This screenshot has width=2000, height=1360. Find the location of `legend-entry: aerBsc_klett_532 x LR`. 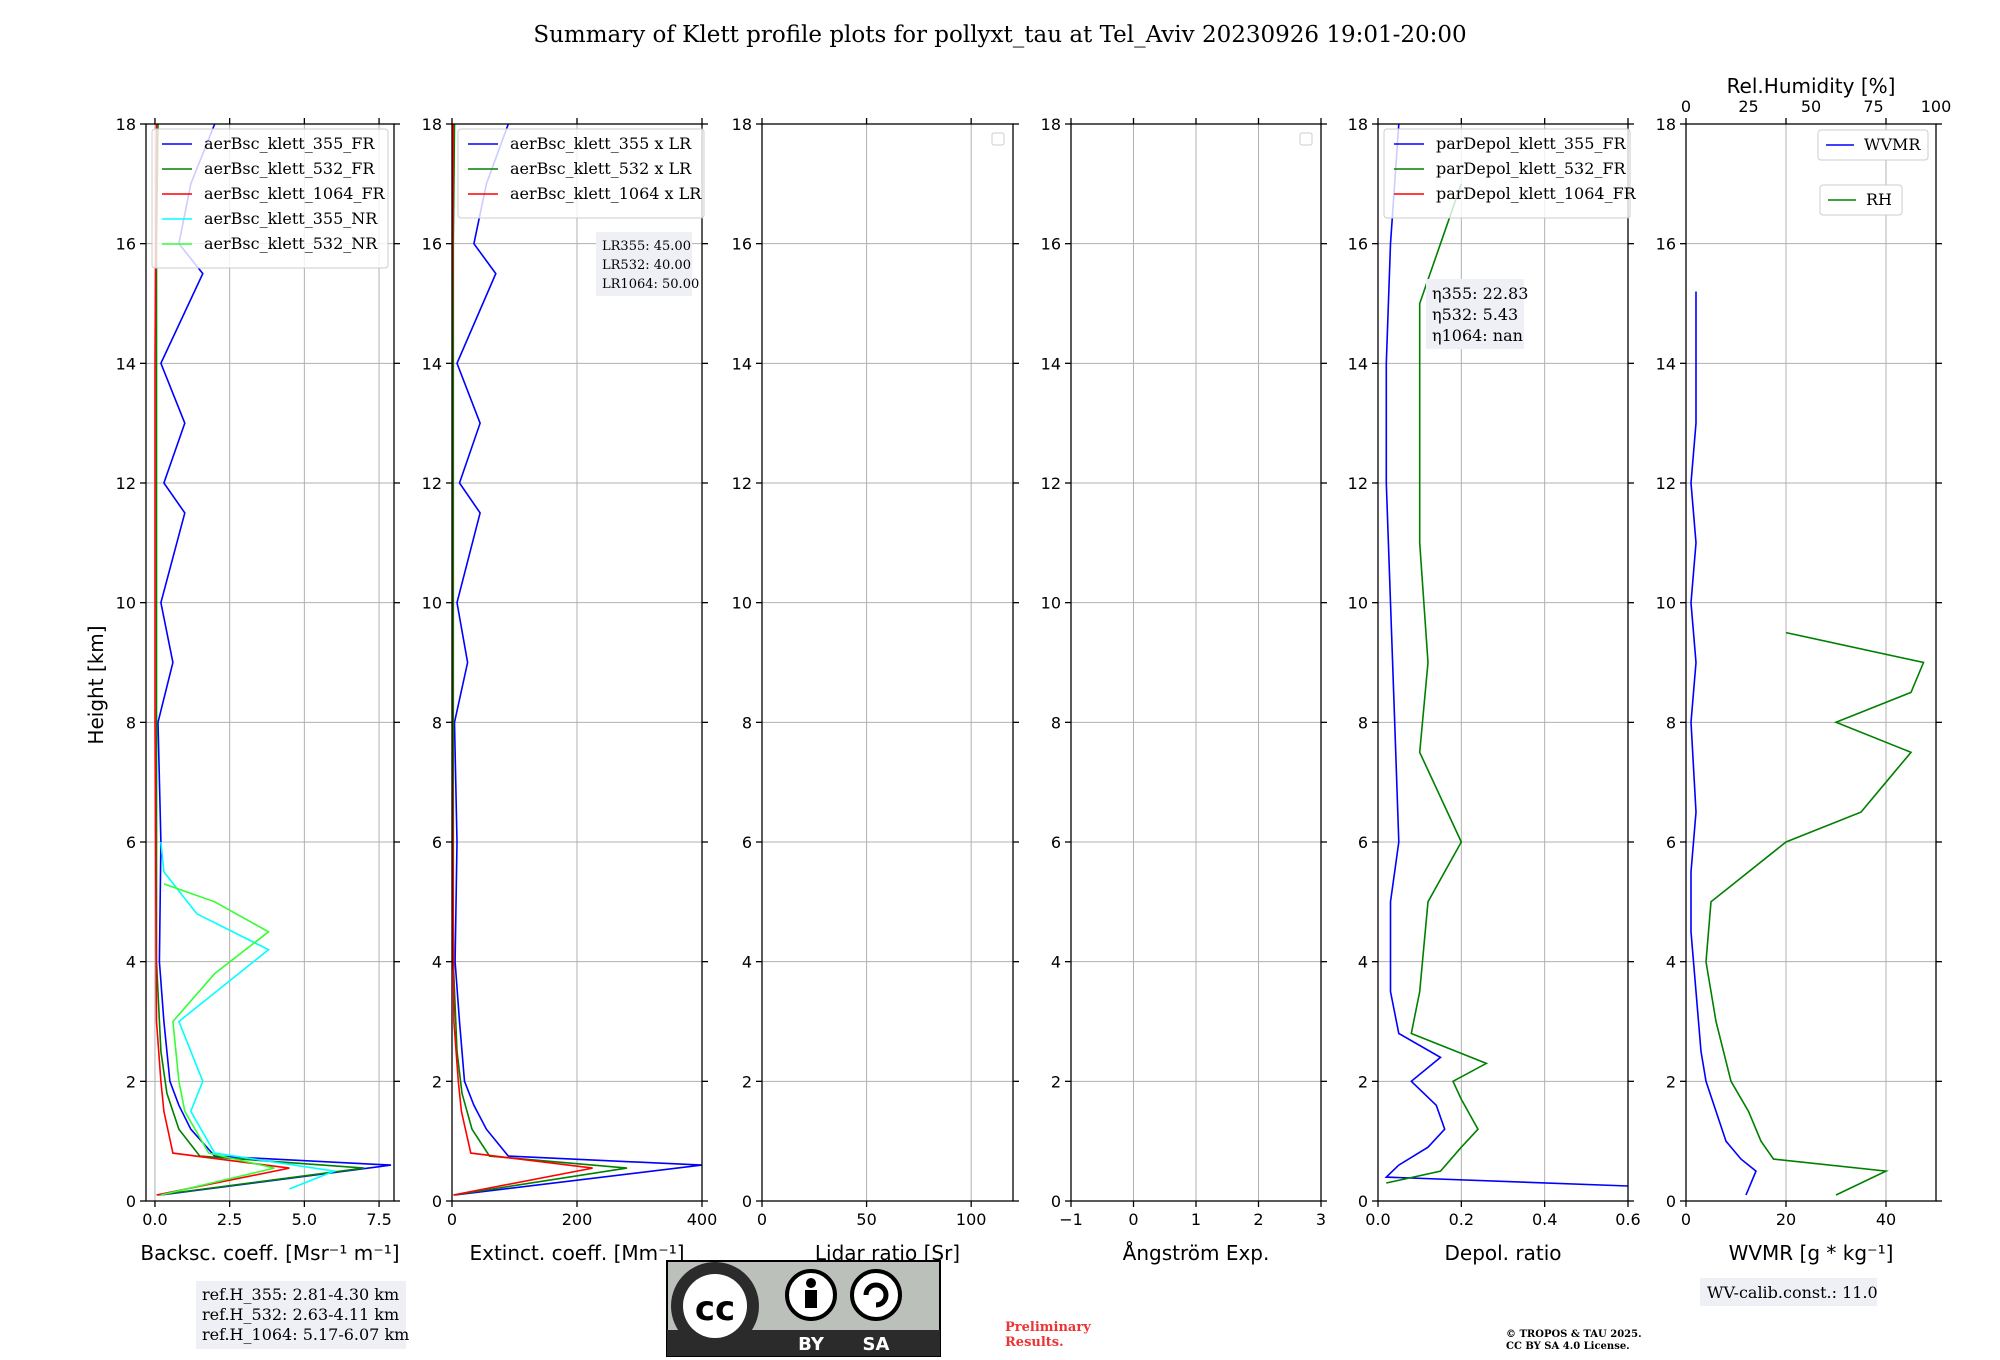

legend-entry: aerBsc_klett_532 x LR is located at coordinates (601, 168).